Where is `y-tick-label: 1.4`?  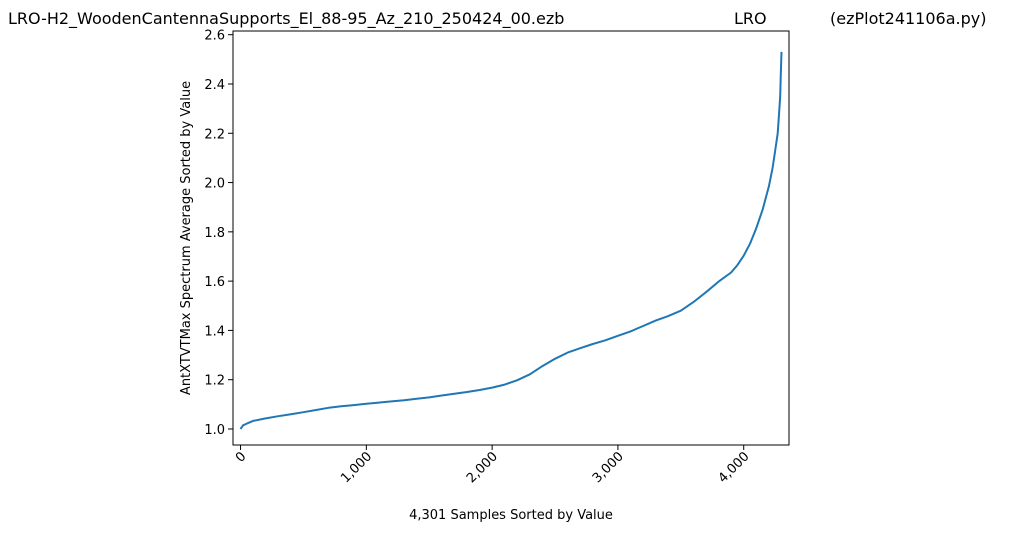 y-tick-label: 1.4 is located at coordinates (214, 331).